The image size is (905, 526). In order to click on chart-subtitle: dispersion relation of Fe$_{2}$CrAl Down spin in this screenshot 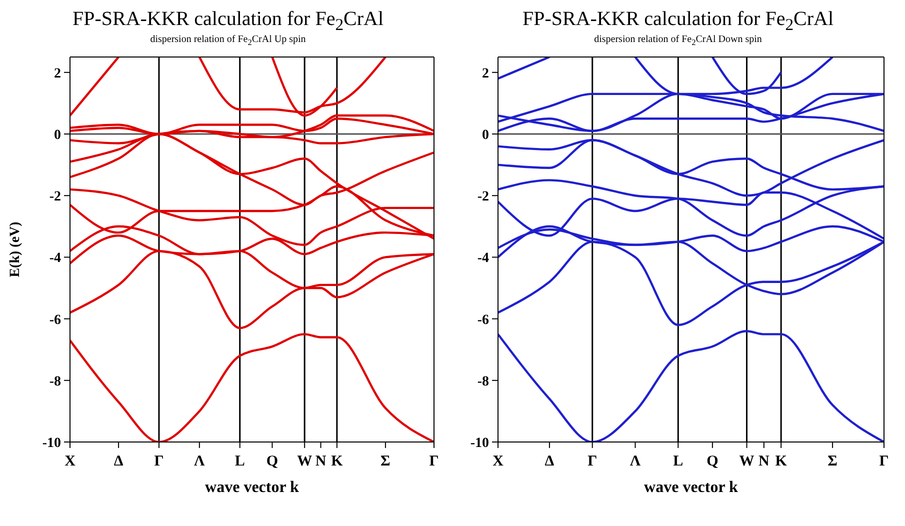, I will do `click(678, 41)`.